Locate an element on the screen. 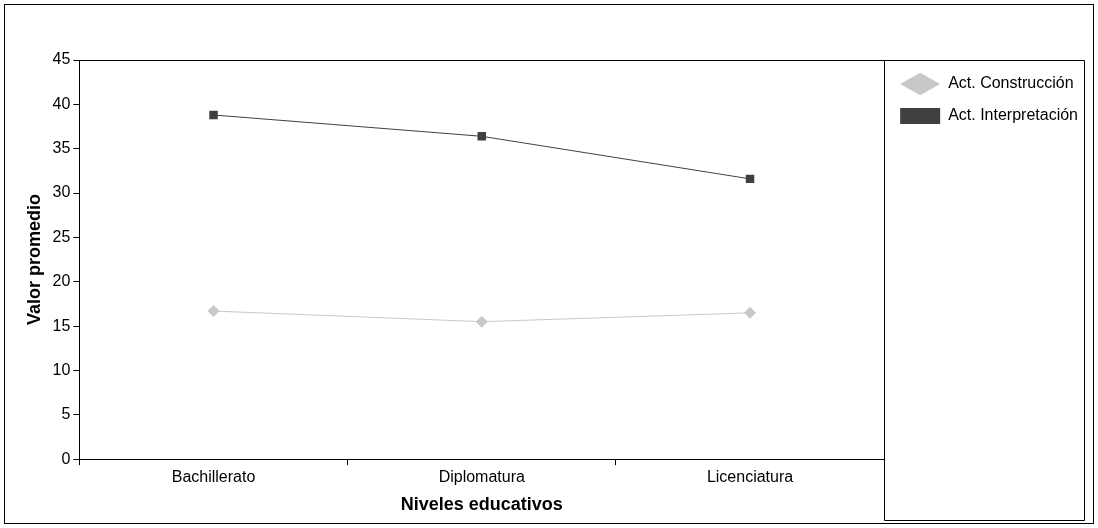 The width and height of the screenshot is (1098, 528). y-axis-title: Valor promedio is located at coordinates (33, 260).